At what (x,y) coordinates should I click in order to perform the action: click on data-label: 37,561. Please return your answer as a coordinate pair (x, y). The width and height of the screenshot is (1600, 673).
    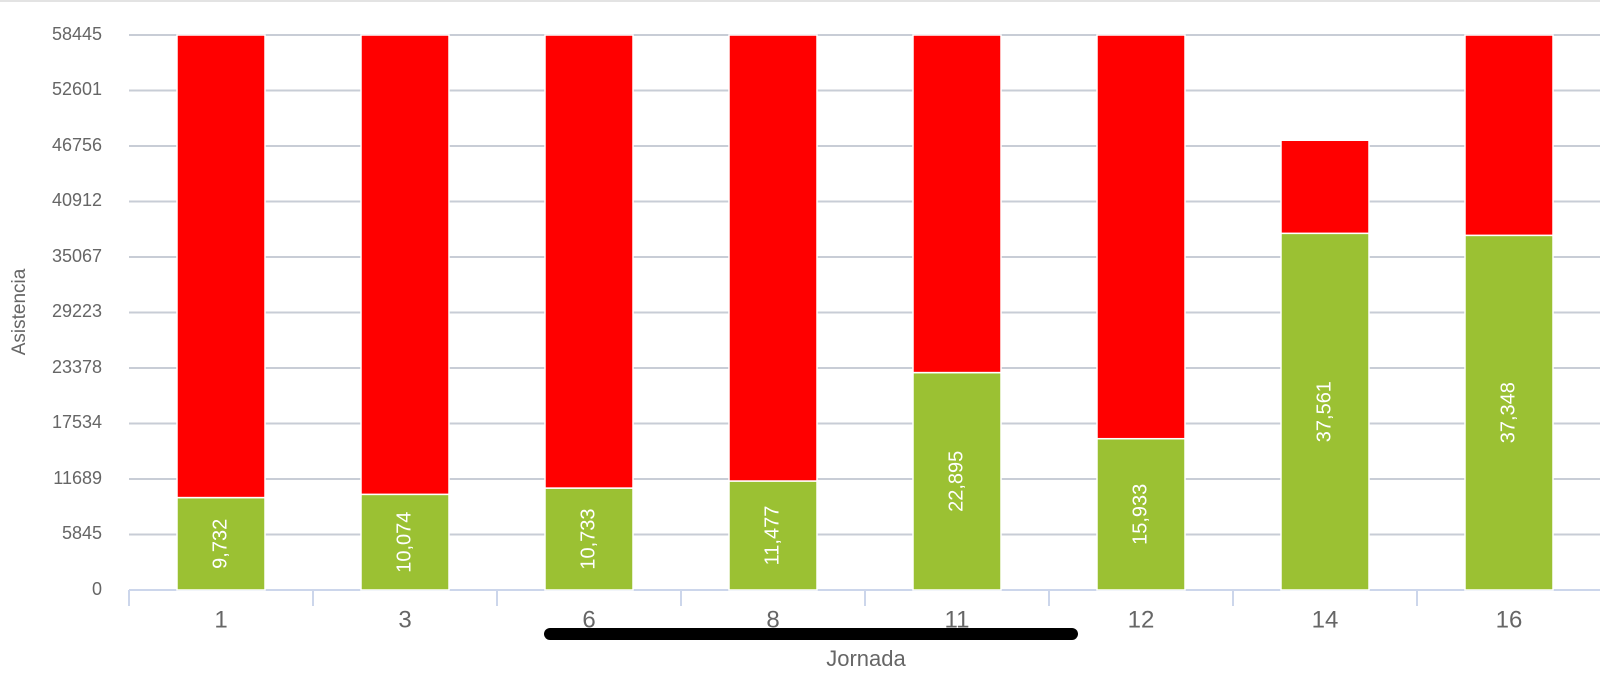
    Looking at the image, I should click on (1324, 411).